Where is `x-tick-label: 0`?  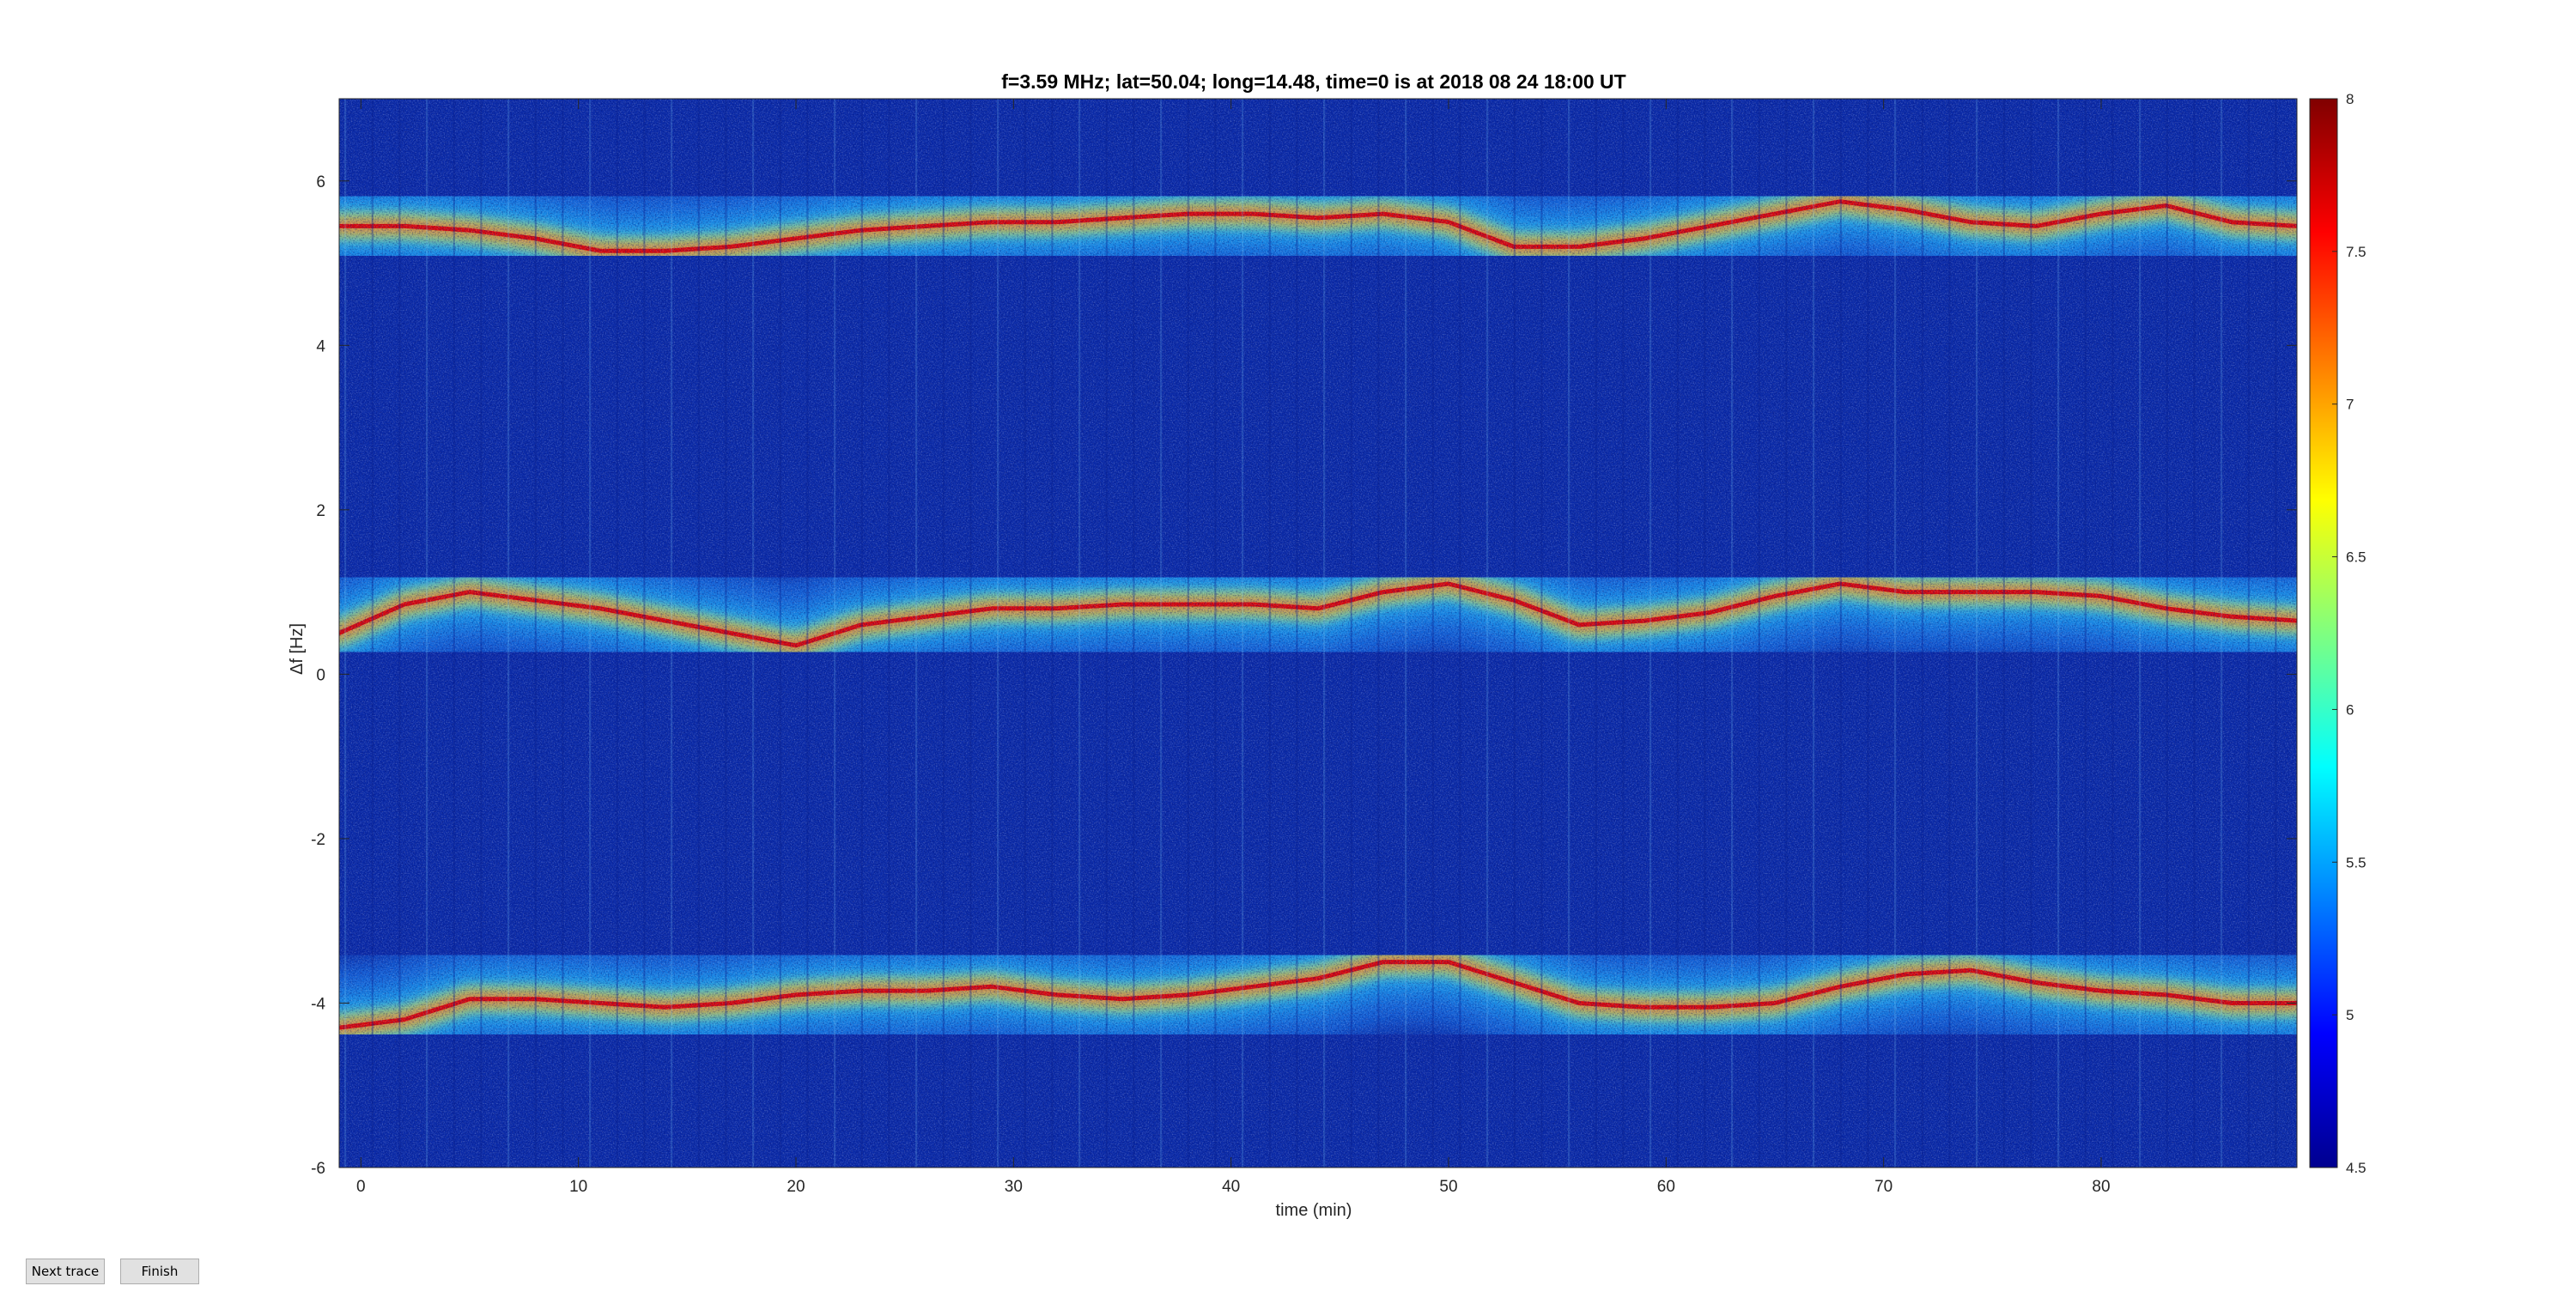
x-tick-label: 0 is located at coordinates (361, 1187).